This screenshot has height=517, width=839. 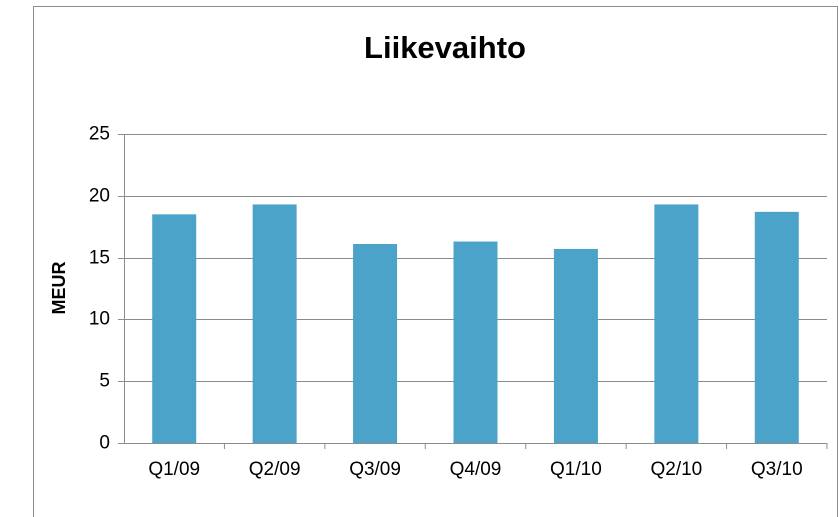 What do you see at coordinates (99, 258) in the screenshot?
I see `y-tick-label: 15` at bounding box center [99, 258].